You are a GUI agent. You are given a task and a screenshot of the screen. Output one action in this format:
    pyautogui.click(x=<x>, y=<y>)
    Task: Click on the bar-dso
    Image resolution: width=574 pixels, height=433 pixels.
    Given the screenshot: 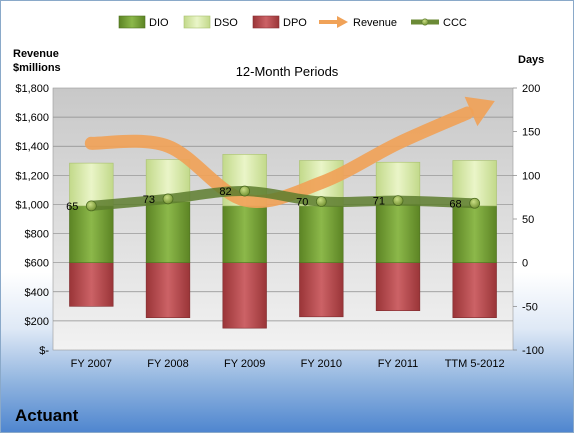 What is the action you would take?
    pyautogui.click(x=91, y=184)
    